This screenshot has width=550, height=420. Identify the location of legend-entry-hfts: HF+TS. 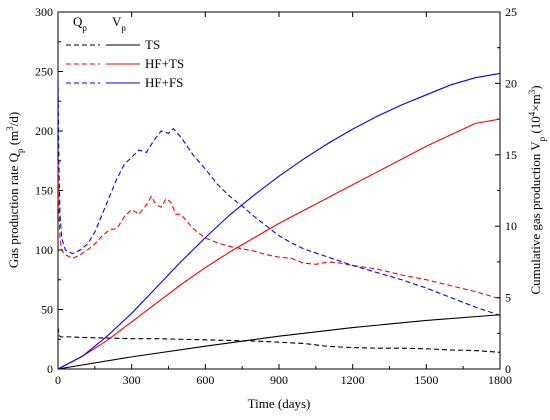
(164, 63).